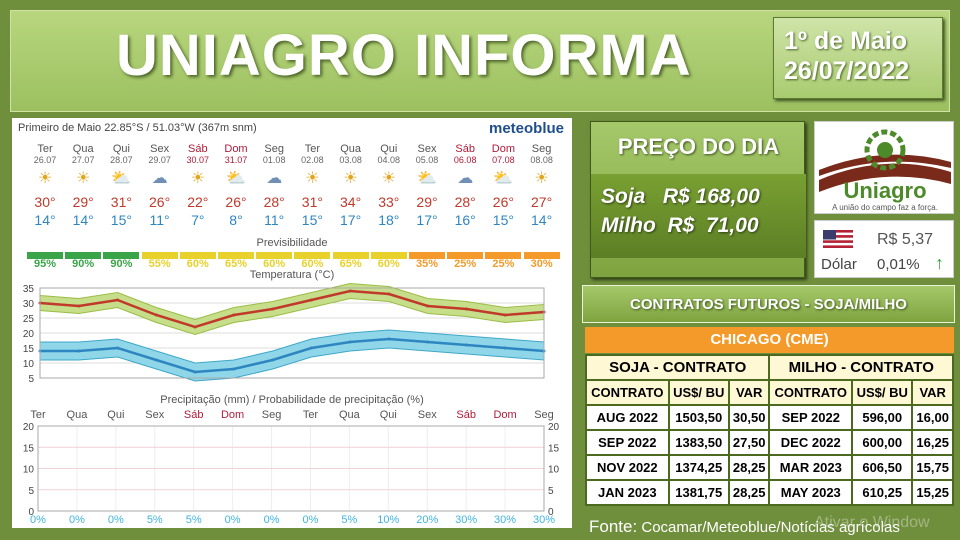  Describe the element at coordinates (698, 492) in the screenshot. I see `table-cell: 1381,75` at that location.